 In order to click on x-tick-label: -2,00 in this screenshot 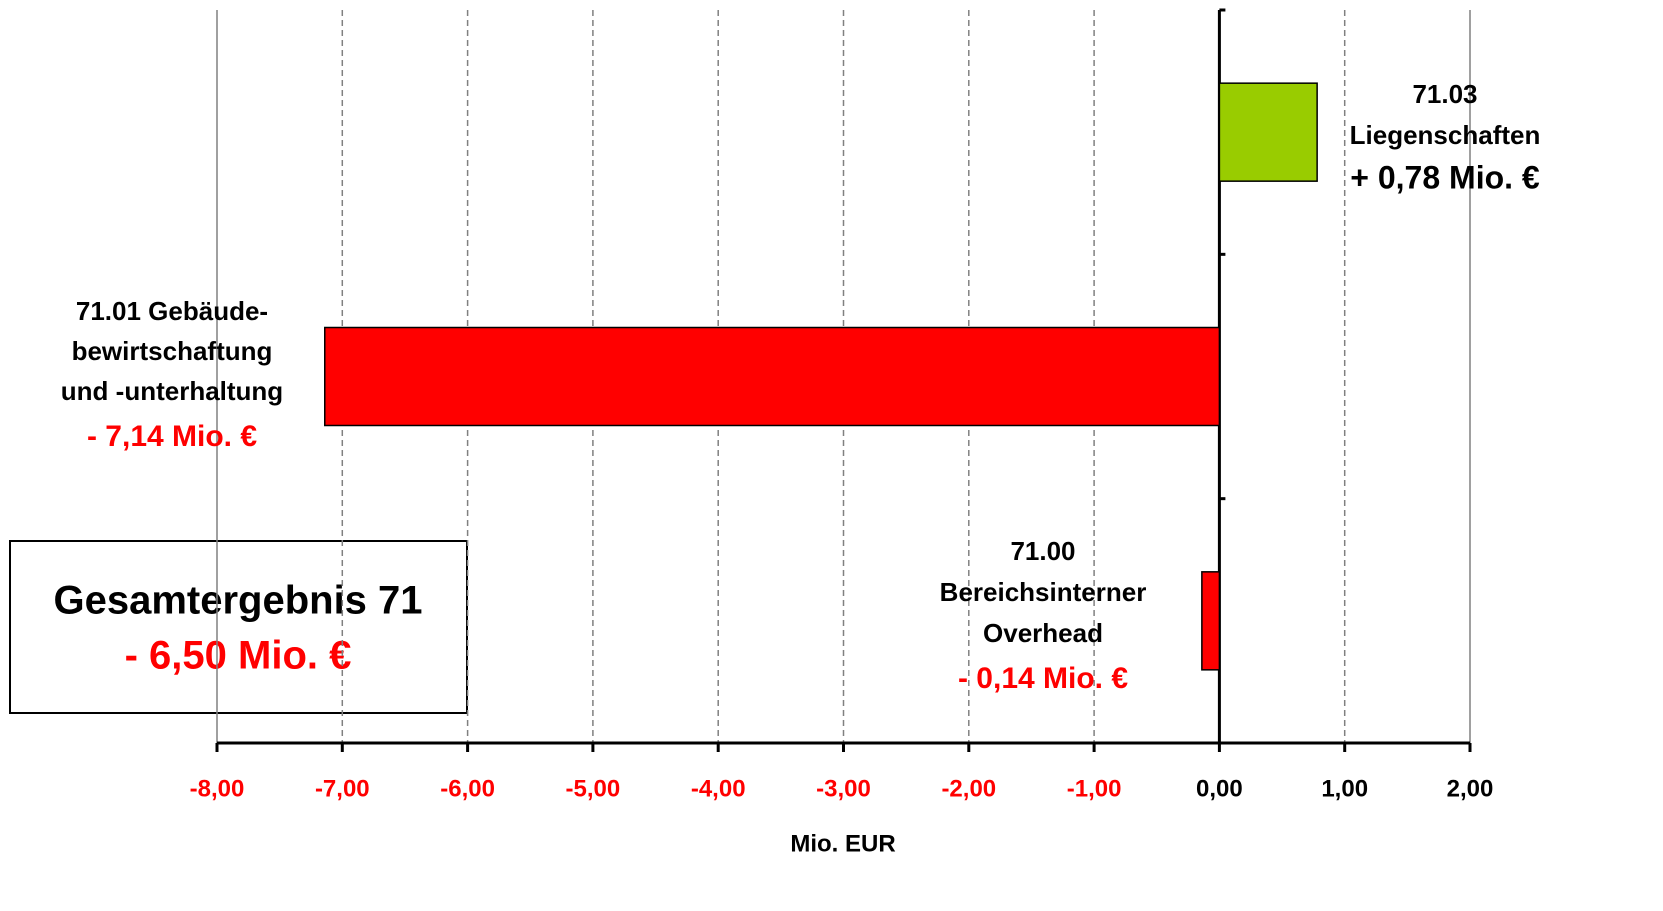, I will do `click(968, 788)`.